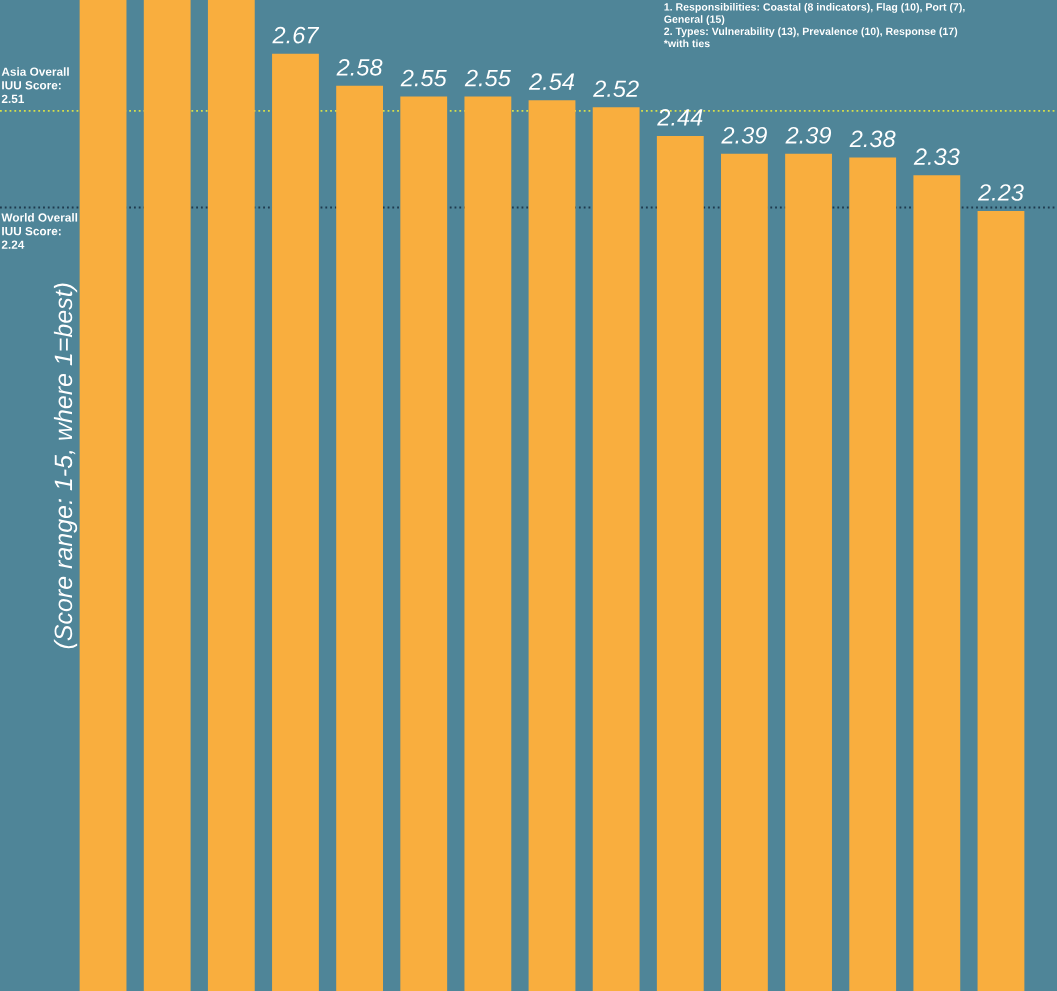 This screenshot has height=991, width=1057. I want to click on ref-line-label: World Overall IUU Score: 2.24, so click(39, 231).